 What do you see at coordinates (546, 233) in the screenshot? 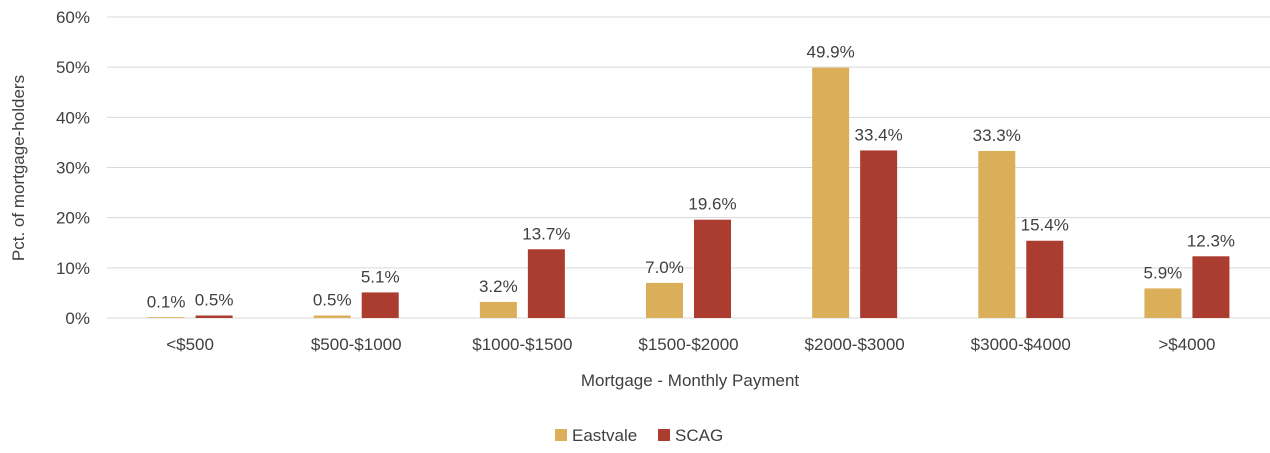
I see `data-label-scag: 13.7%` at bounding box center [546, 233].